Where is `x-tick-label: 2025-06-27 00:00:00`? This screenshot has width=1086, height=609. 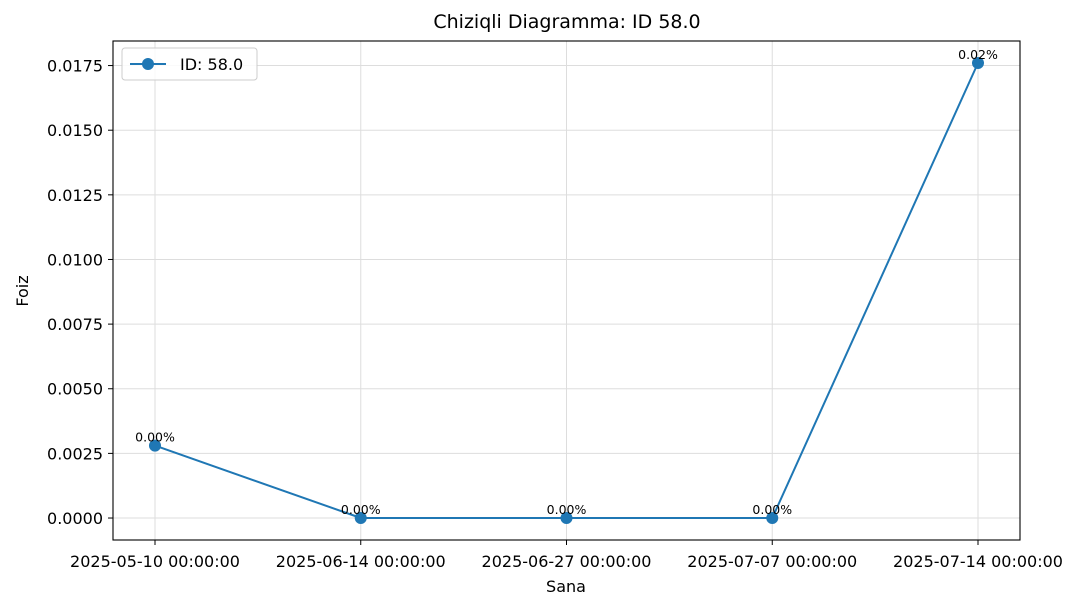
x-tick-label: 2025-06-27 00:00:00 is located at coordinates (567, 561).